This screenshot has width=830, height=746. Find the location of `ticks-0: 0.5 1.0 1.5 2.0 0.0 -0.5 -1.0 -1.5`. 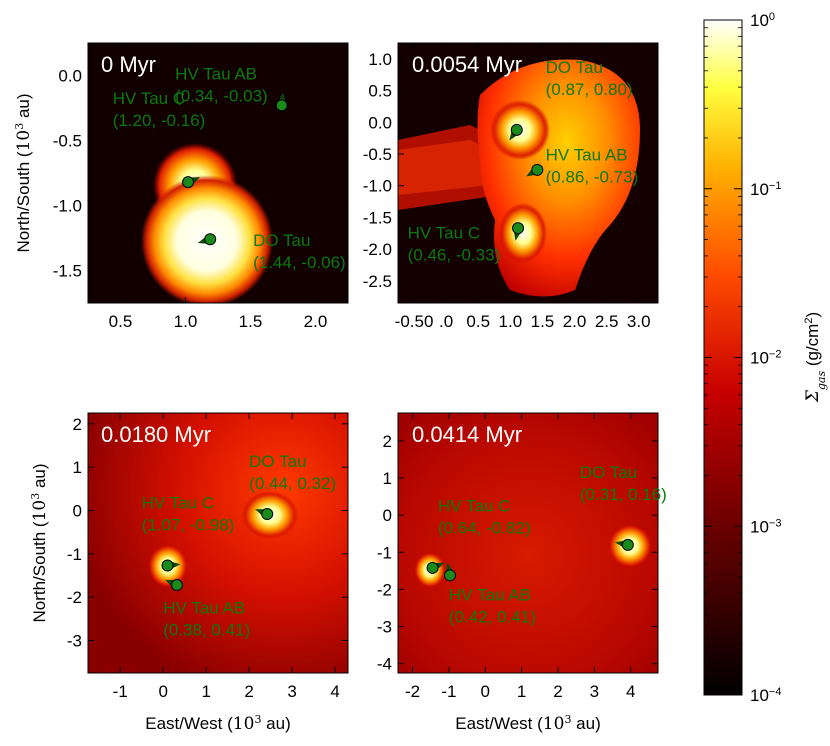

ticks-0: 0.5 1.0 1.5 2.0 0.0 -0.5 -1.0 -1.5 is located at coordinates (200, 187).